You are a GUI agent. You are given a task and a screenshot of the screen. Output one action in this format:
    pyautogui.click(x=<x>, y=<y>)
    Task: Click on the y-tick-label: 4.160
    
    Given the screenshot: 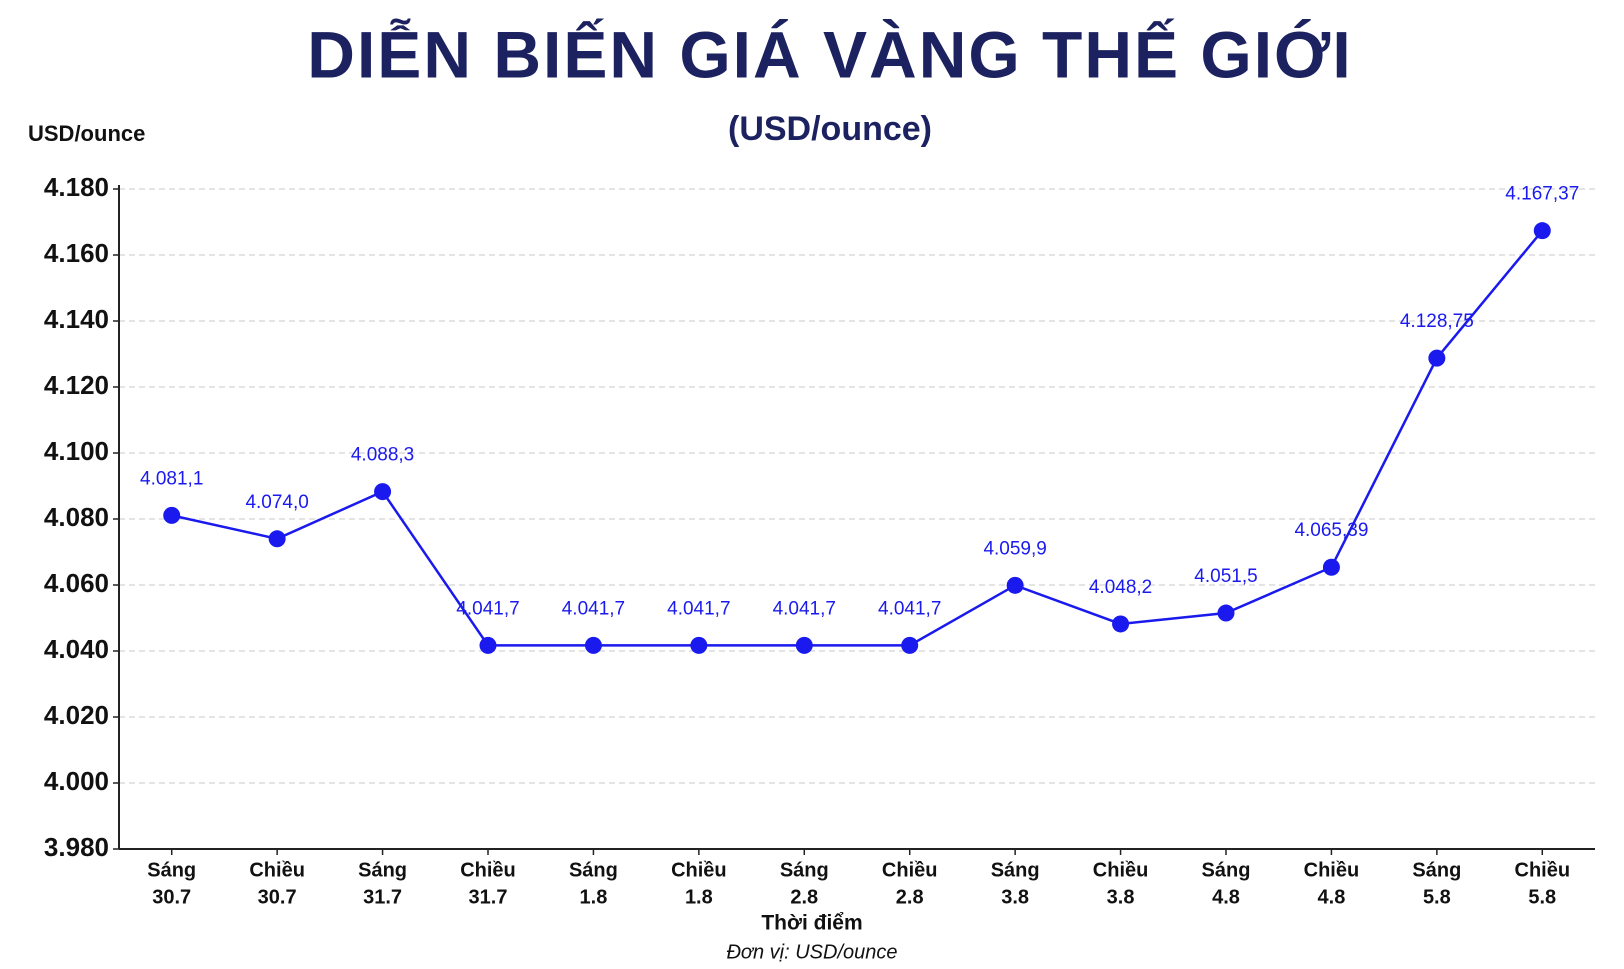 What is the action you would take?
    pyautogui.click(x=76, y=253)
    